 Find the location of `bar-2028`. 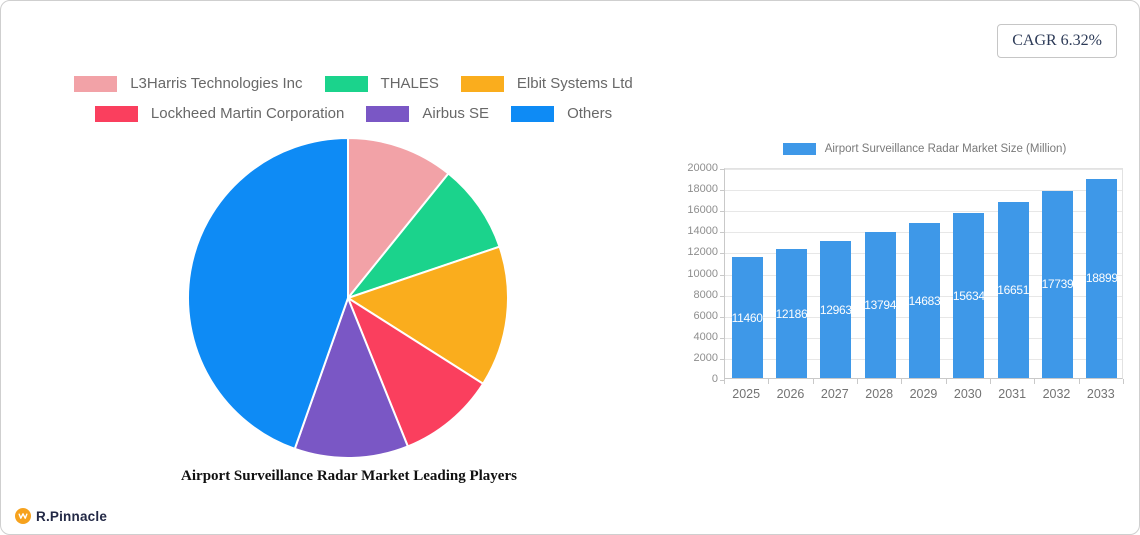

bar-2028 is located at coordinates (880, 305).